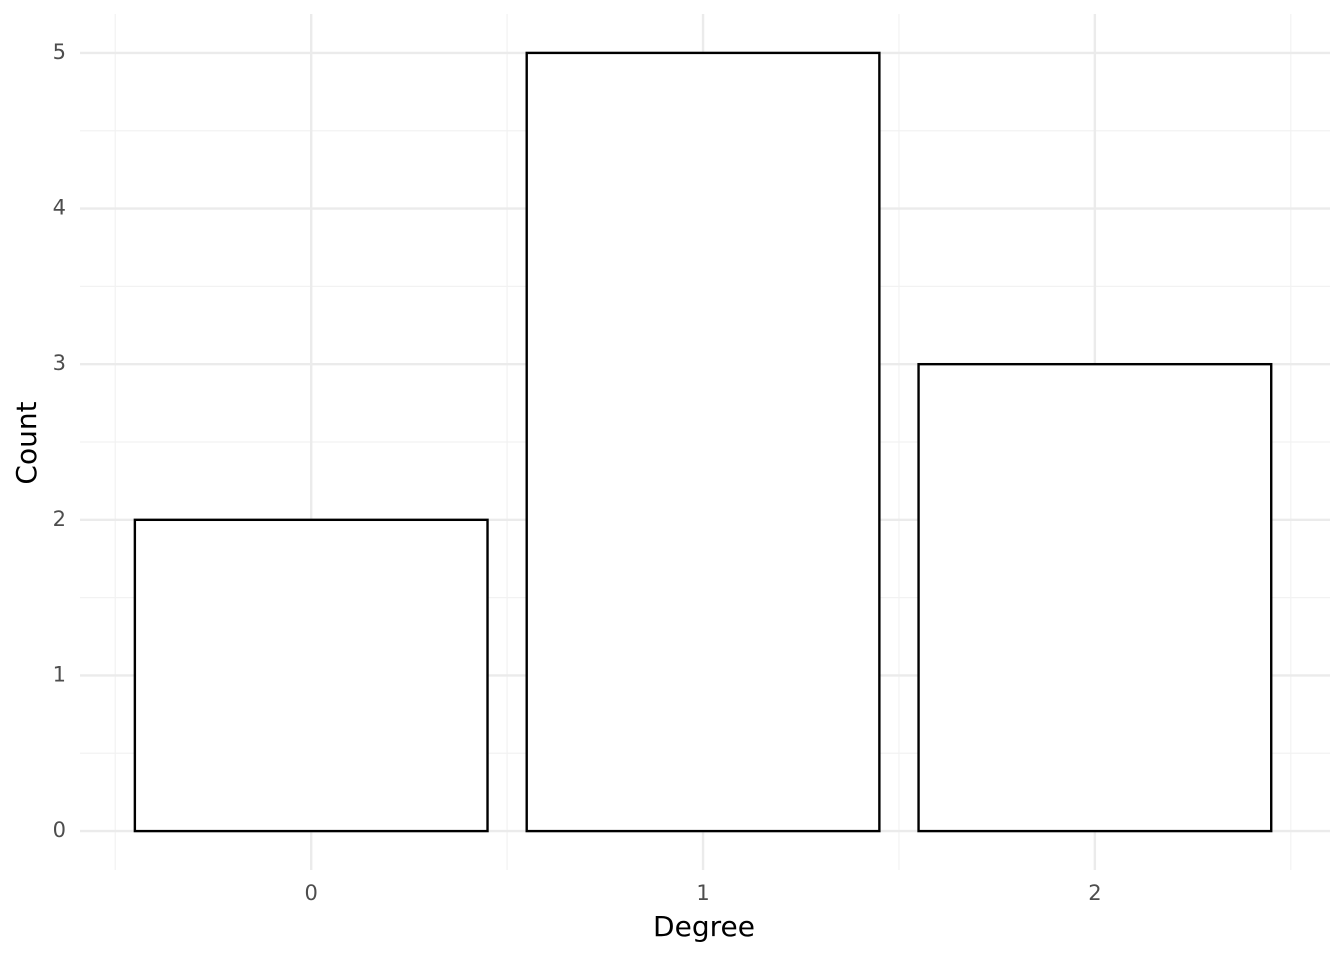 This screenshot has width=1344, height=960. Describe the element at coordinates (59, 519) in the screenshot. I see `y-tick-label: 2` at that location.